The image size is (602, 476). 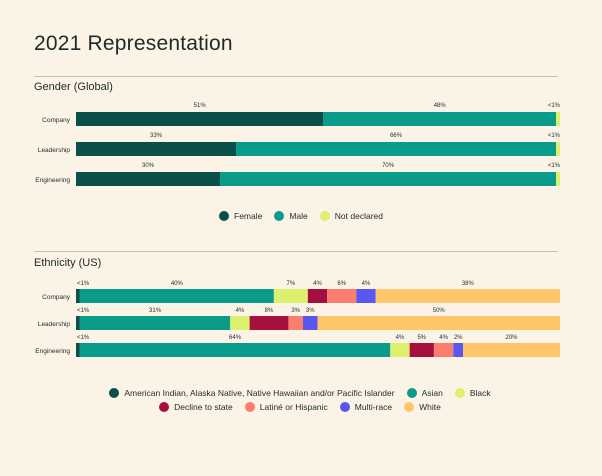 I want to click on ethnicity-bar-leadership-american-indian-alaska-native-native-hawaiian-and-or-pacific-islander, so click(x=78, y=323).